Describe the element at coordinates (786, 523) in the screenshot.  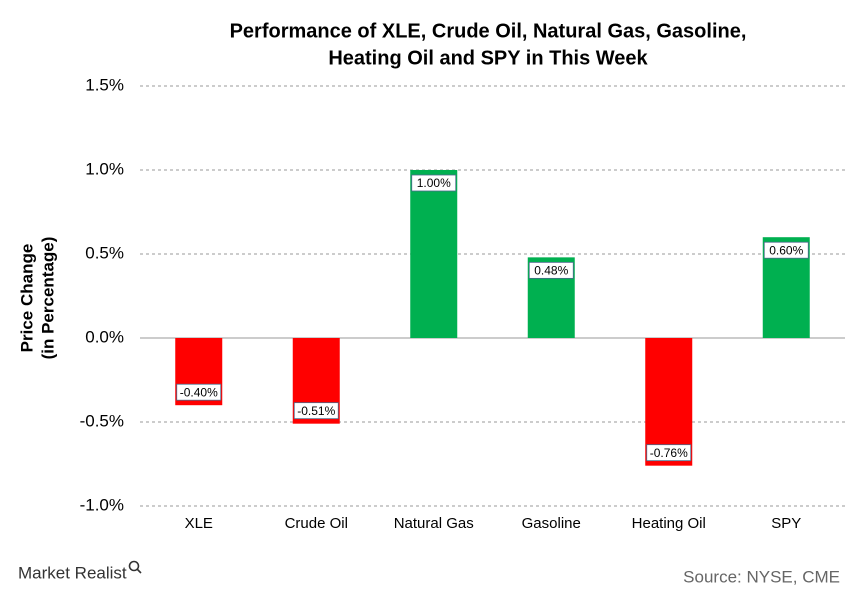
I see `x-tick-label: SPY` at that location.